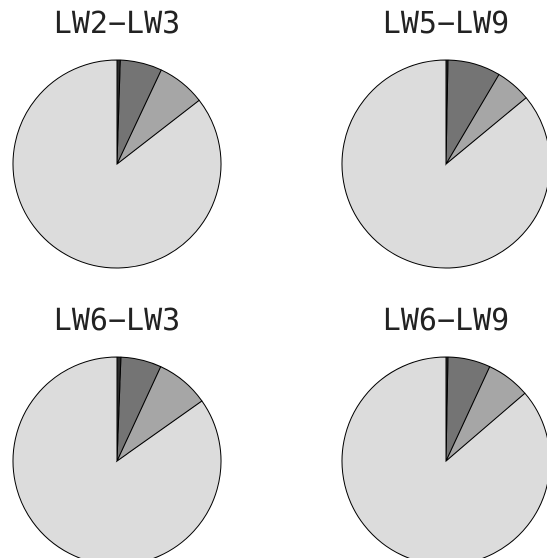 This screenshot has width=547, height=558. What do you see at coordinates (446, 320) in the screenshot?
I see `chart-title-4: LW6−LW9` at bounding box center [446, 320].